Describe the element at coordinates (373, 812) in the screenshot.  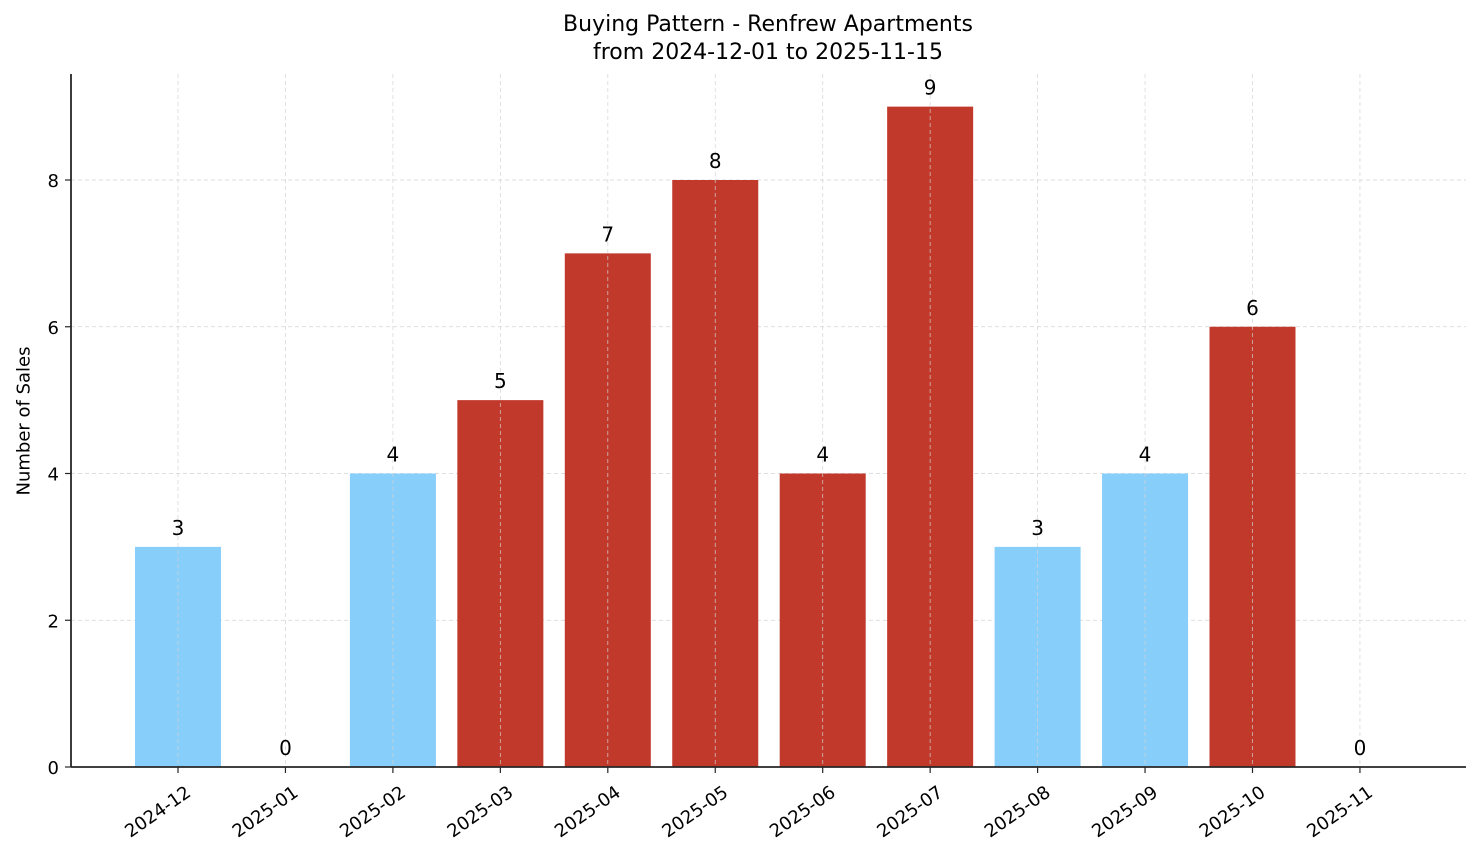
I see `x-tick-label: 2025-02` at that location.